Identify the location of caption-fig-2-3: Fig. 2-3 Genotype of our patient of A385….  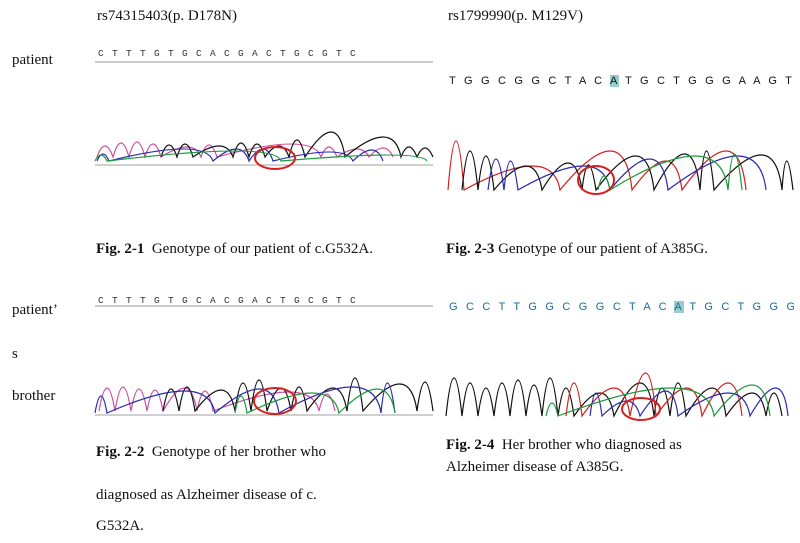
(621, 249).